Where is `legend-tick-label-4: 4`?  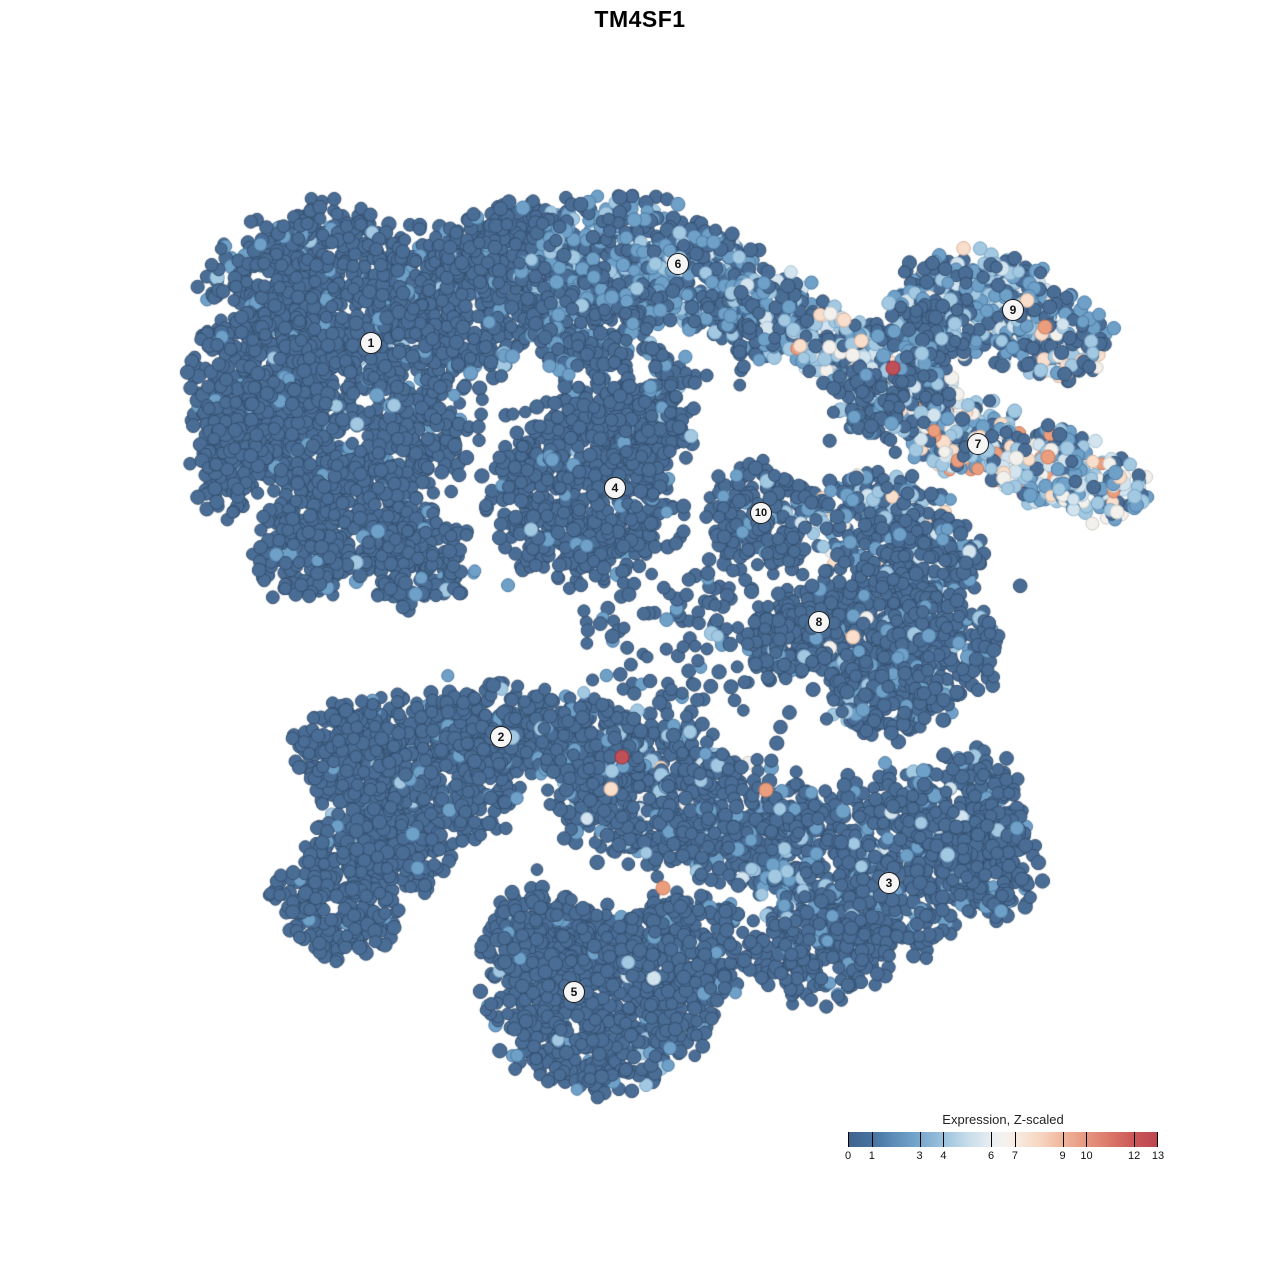 legend-tick-label-4: 4 is located at coordinates (943, 1156).